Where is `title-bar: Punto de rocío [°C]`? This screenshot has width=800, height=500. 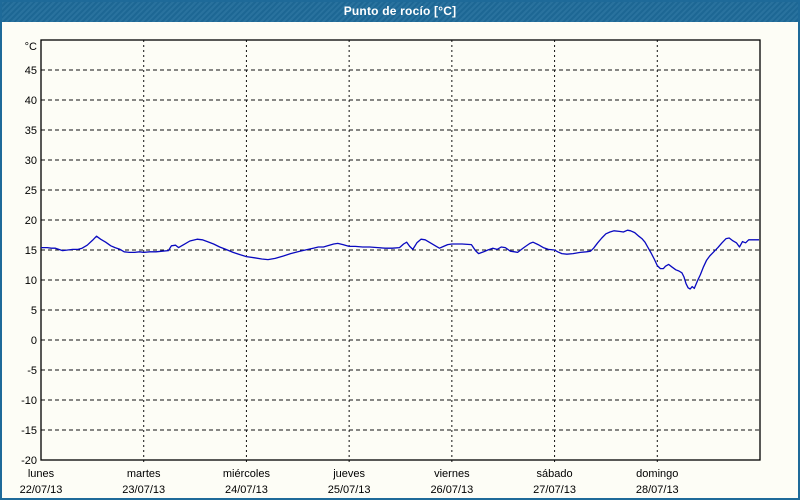 title-bar: Punto de rocío [°C] is located at coordinates (400, 12).